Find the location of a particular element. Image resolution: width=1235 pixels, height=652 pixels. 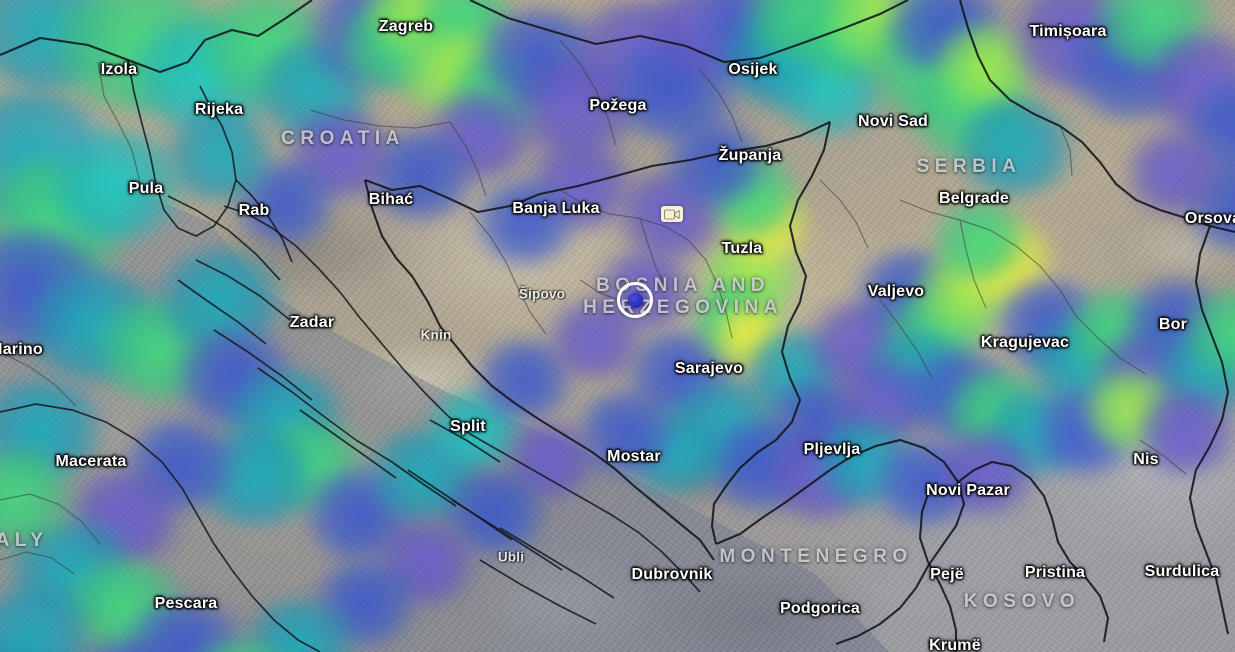

city-label-rijeka: Rijeka is located at coordinates (219, 109).